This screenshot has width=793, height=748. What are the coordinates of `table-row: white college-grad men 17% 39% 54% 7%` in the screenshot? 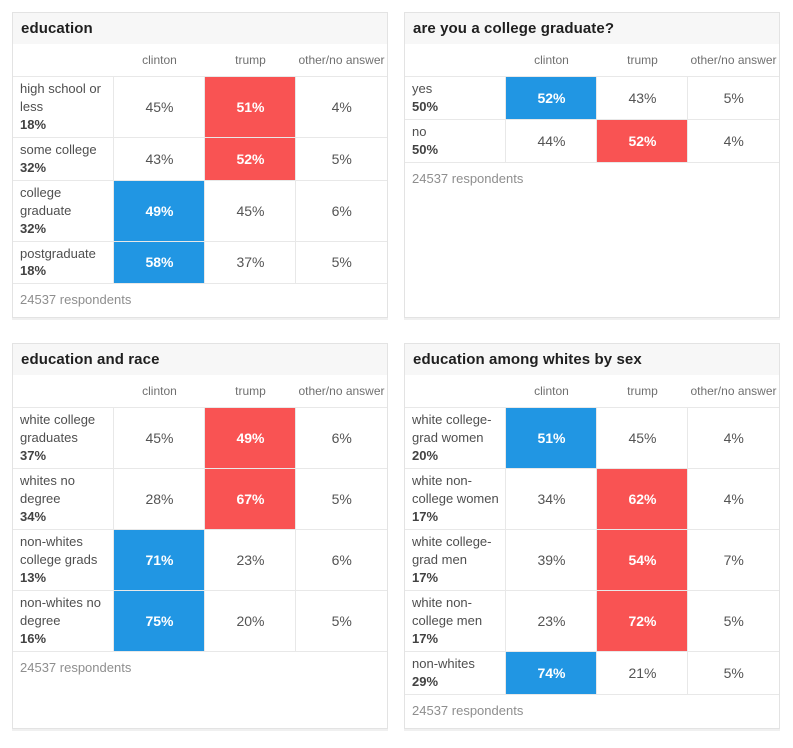 It's located at (592, 560).